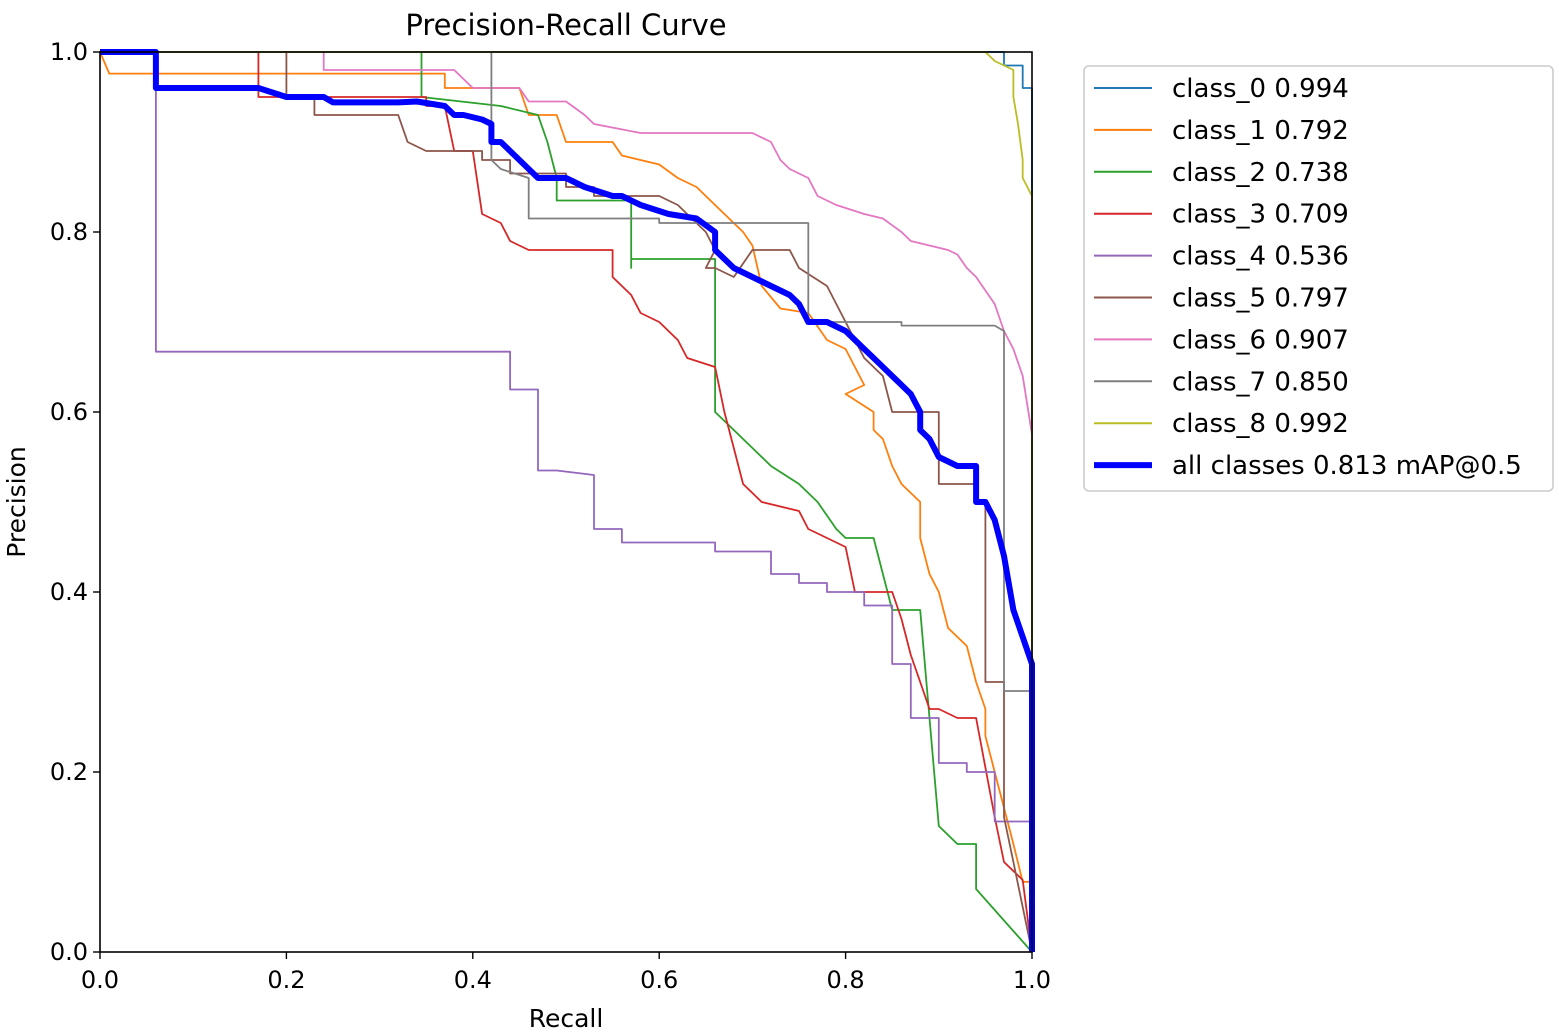 This screenshot has width=1559, height=1035. I want to click on y-tick-label: 0.2, so click(69, 772).